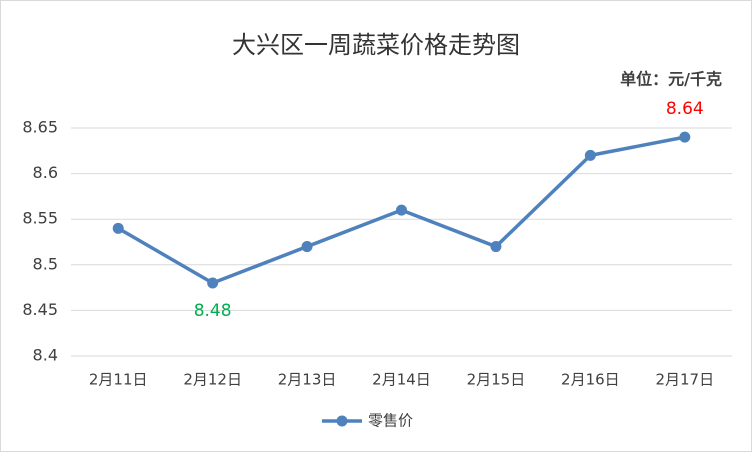 This screenshot has height=452, width=752. I want to click on y-tick-label: 8.4, so click(45, 355).